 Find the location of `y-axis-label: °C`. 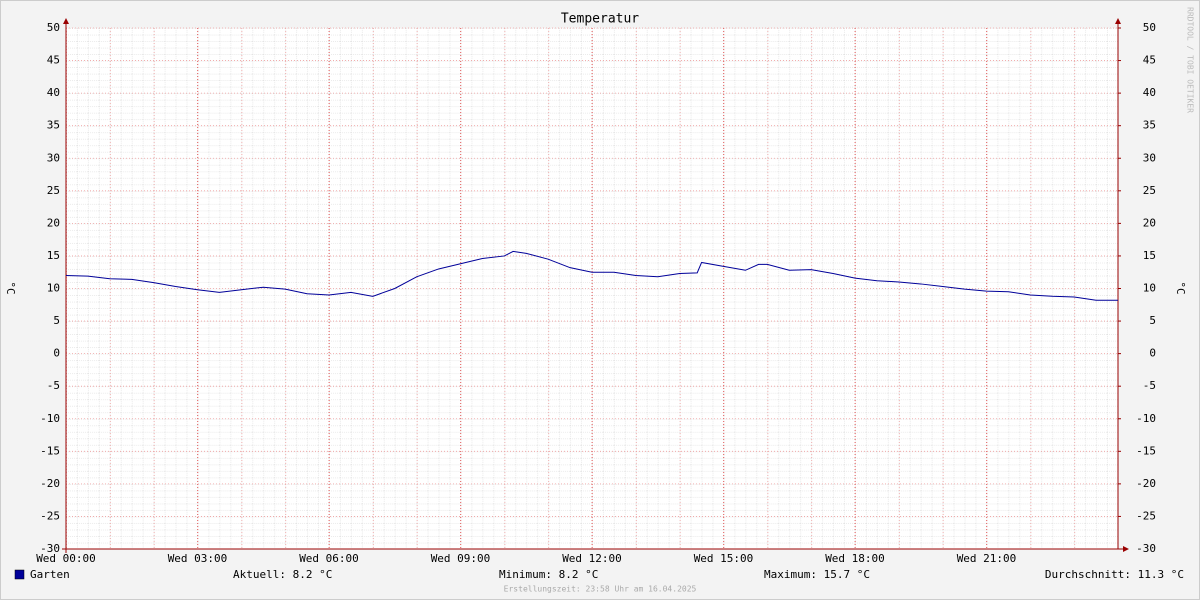

y-axis-label: °C is located at coordinates (10, 287).